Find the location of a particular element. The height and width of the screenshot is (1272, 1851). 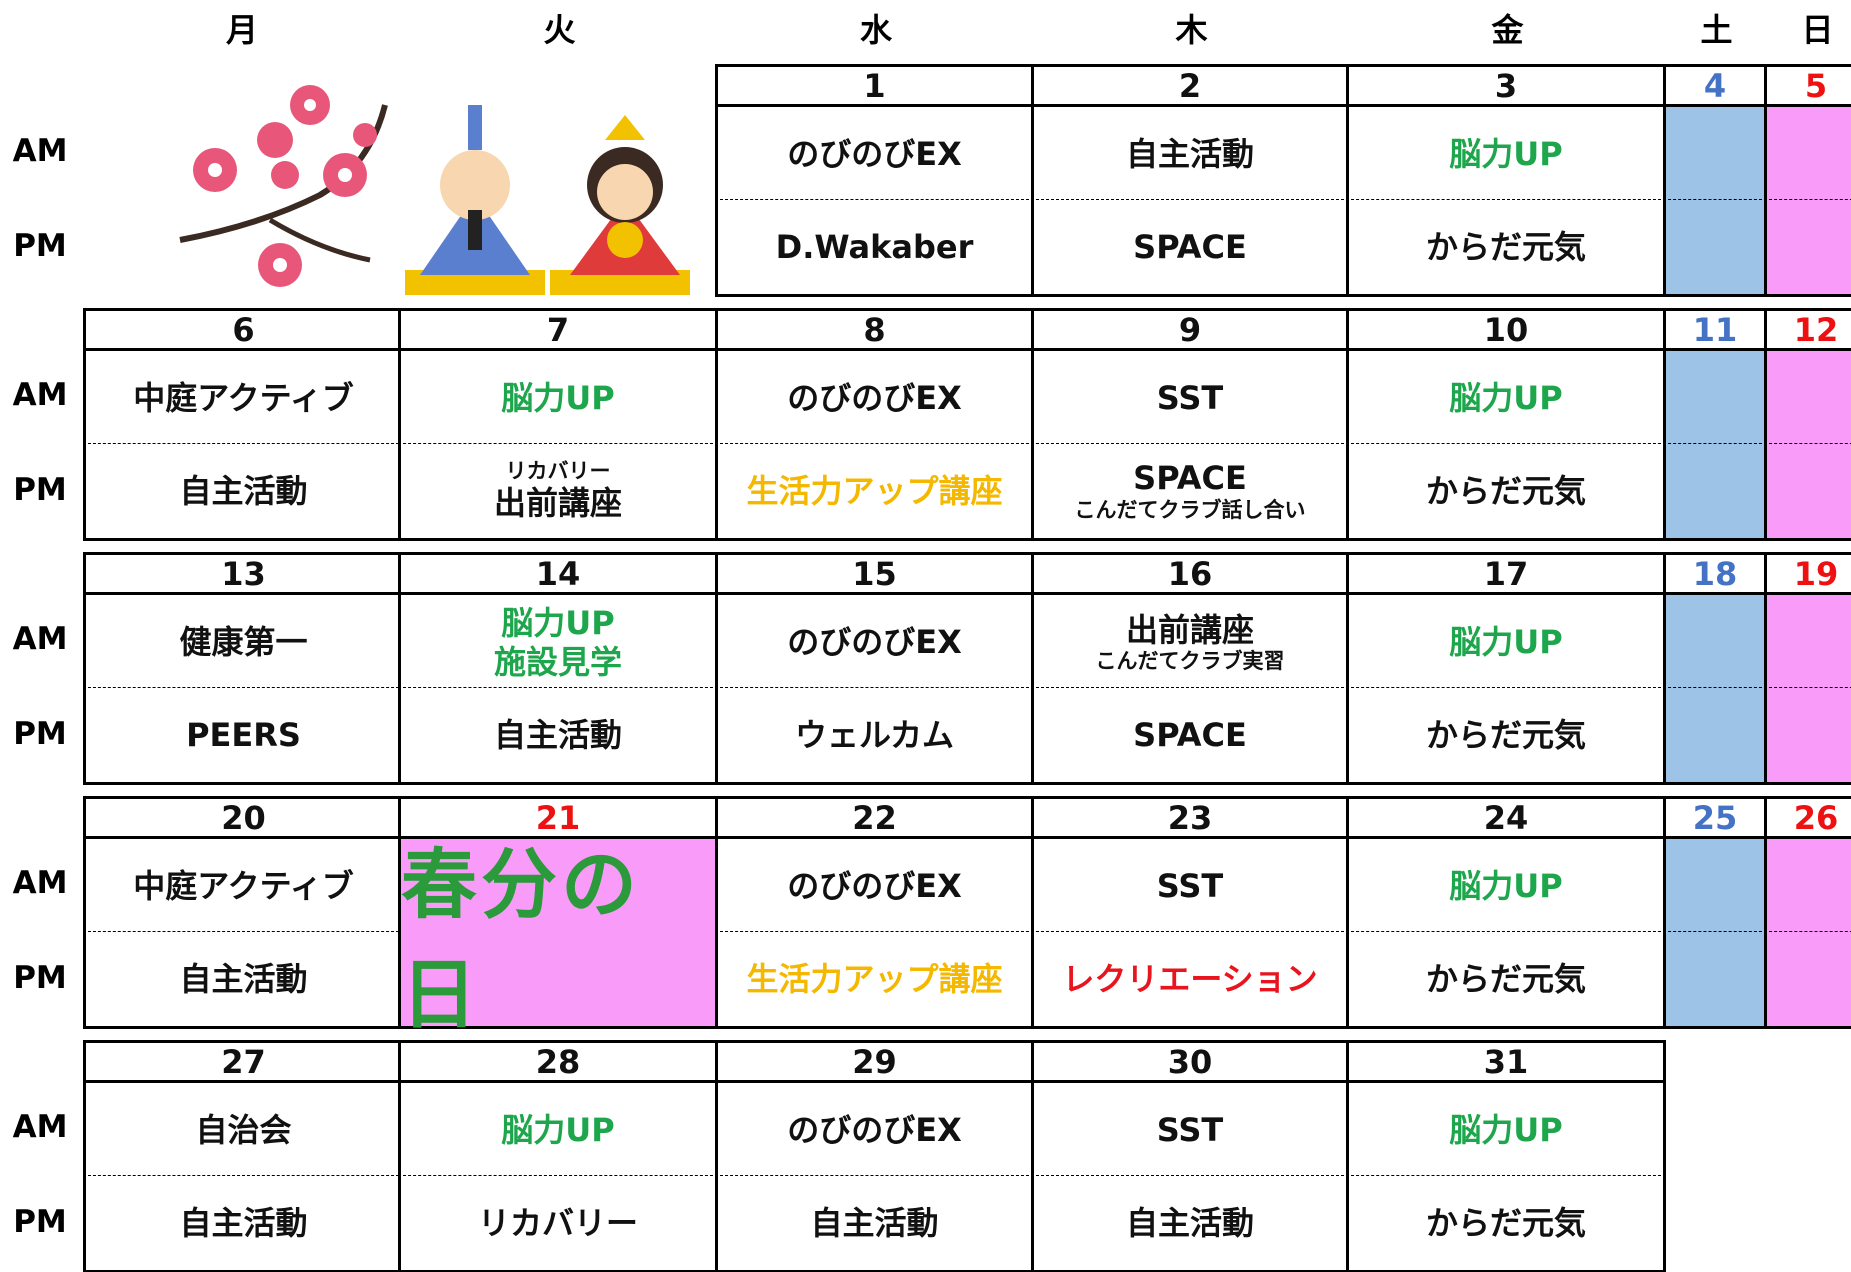

activity: PEERS is located at coordinates (243, 734).